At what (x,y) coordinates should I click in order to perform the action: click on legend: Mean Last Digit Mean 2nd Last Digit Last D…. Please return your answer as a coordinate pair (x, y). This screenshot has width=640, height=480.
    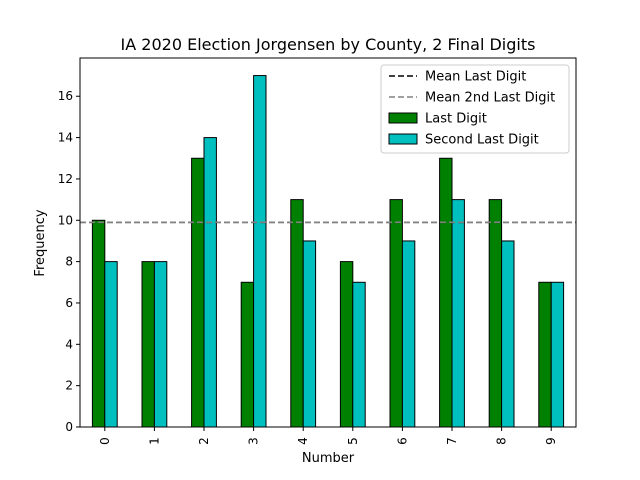
    Looking at the image, I should click on (475, 109).